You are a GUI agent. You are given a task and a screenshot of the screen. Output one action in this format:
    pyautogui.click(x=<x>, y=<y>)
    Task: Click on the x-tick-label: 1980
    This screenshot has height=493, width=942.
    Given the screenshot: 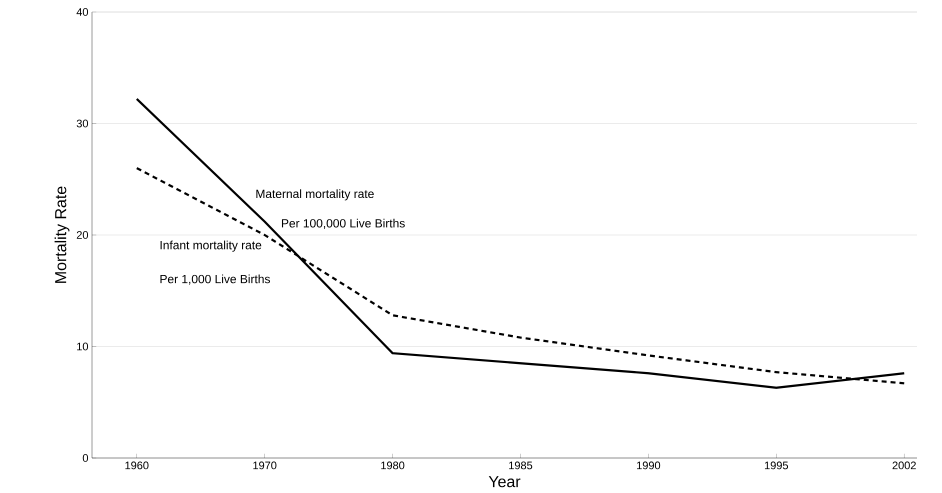 What is the action you would take?
    pyautogui.click(x=392, y=466)
    